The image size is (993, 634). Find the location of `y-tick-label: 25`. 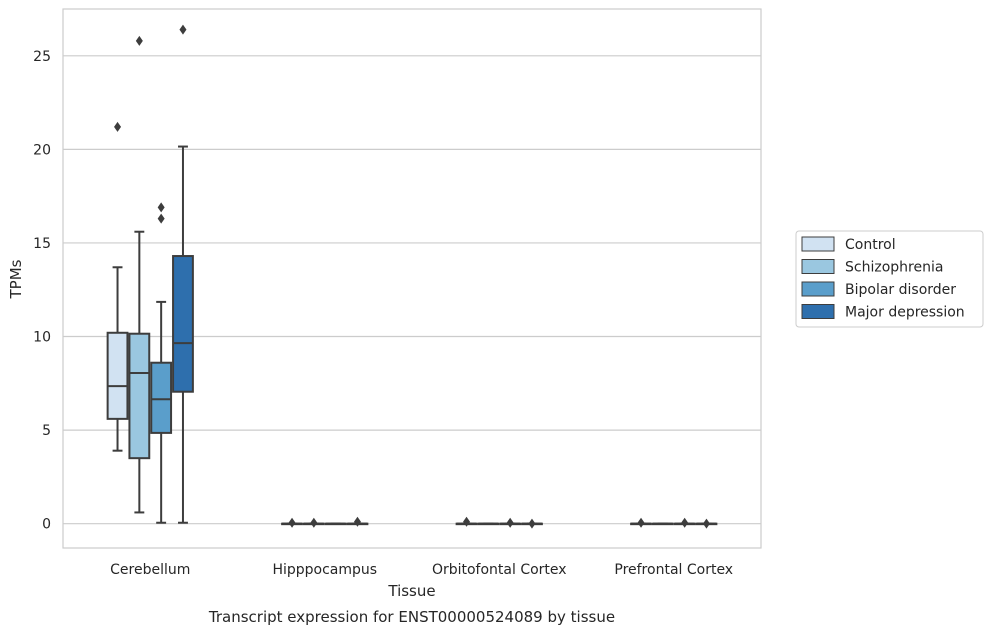

y-tick-label: 25 is located at coordinates (42, 57).